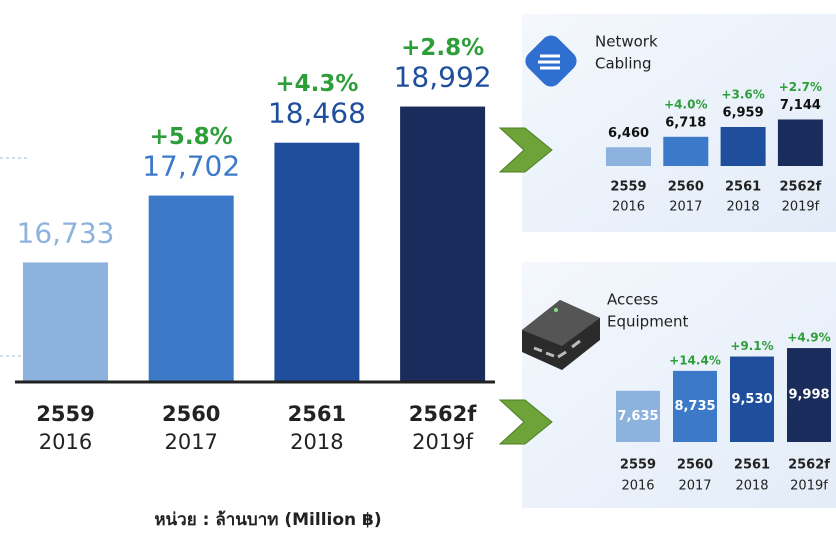  I want to click on chart-title: Network, so click(626, 42).